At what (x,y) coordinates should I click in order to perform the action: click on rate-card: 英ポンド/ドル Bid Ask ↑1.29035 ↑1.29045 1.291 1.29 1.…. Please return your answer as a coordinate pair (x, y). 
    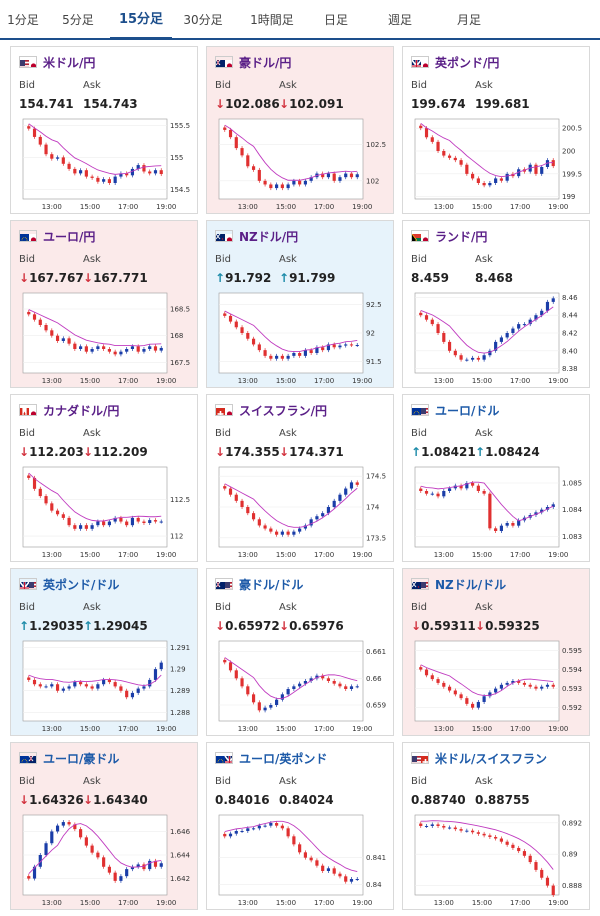
    Looking at the image, I should click on (104, 652).